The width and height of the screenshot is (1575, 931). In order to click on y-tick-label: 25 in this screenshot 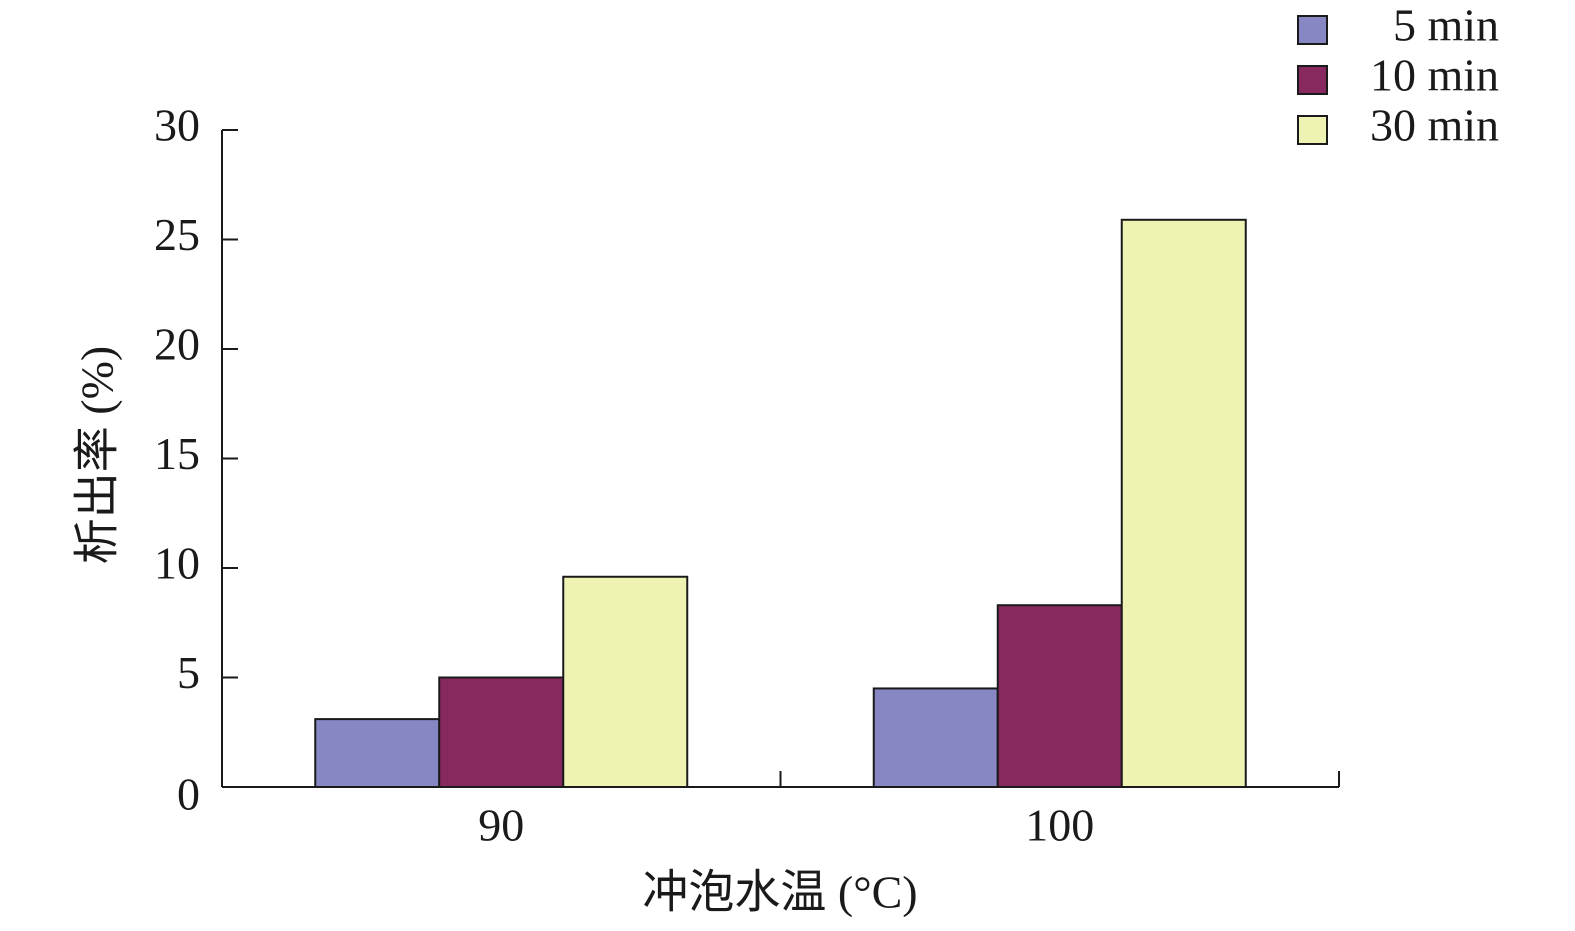, I will do `click(177, 234)`.